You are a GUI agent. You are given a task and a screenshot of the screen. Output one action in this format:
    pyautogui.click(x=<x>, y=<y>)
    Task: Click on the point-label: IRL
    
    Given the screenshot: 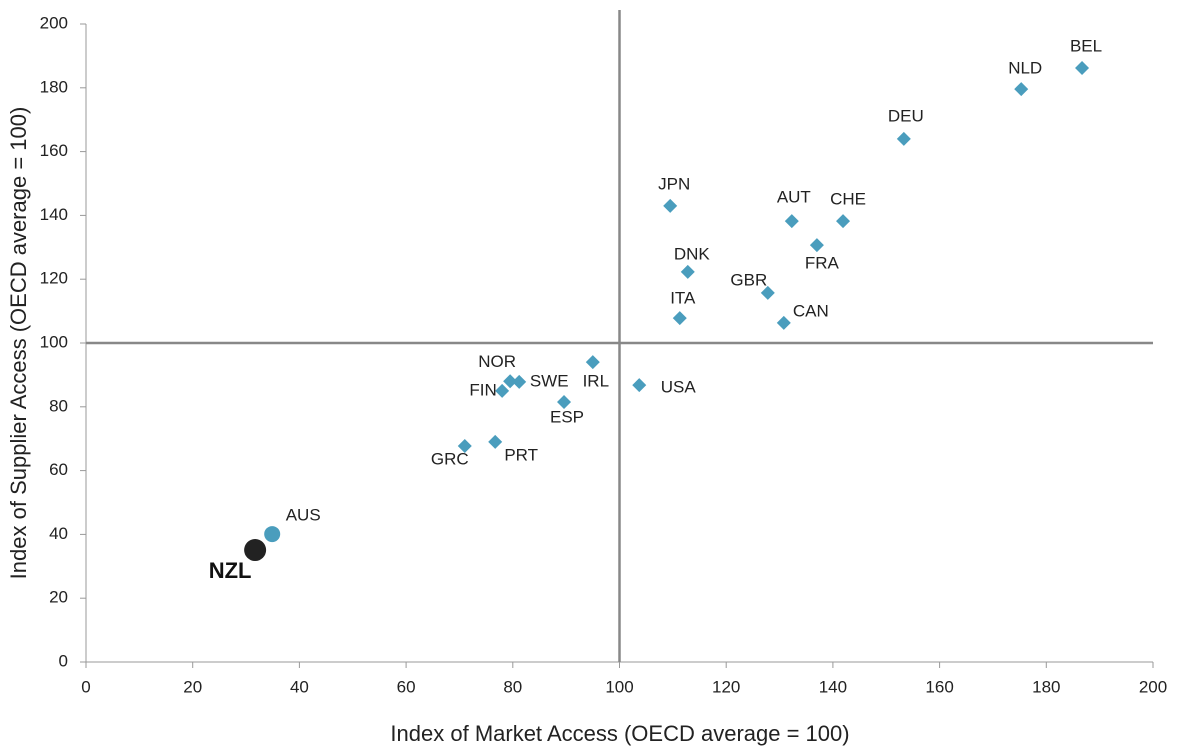 What is the action you would take?
    pyautogui.click(x=596, y=381)
    